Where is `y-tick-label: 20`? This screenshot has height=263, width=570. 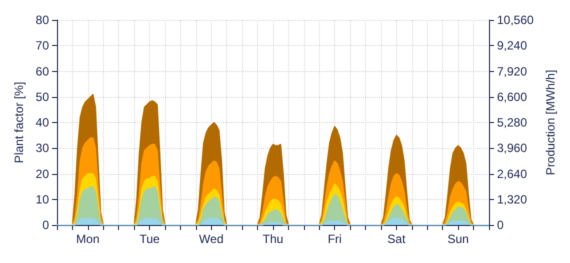 y-tick-label: 20 is located at coordinates (43, 173).